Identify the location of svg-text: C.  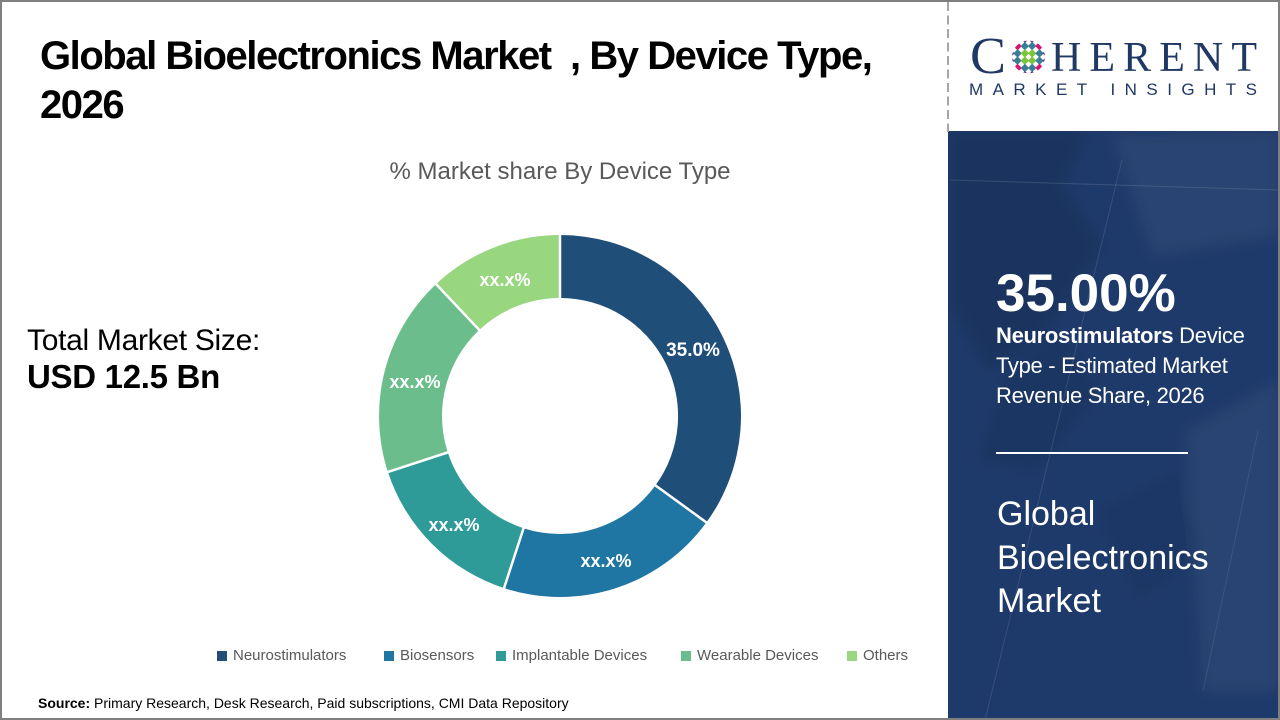
(988, 56).